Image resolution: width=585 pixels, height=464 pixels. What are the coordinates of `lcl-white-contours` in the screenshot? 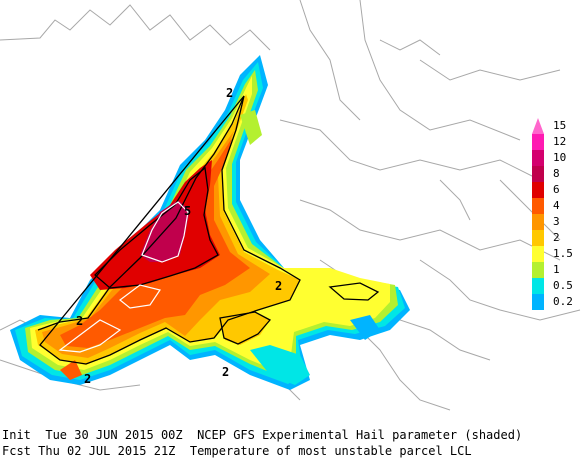 It's located at (123, 277).